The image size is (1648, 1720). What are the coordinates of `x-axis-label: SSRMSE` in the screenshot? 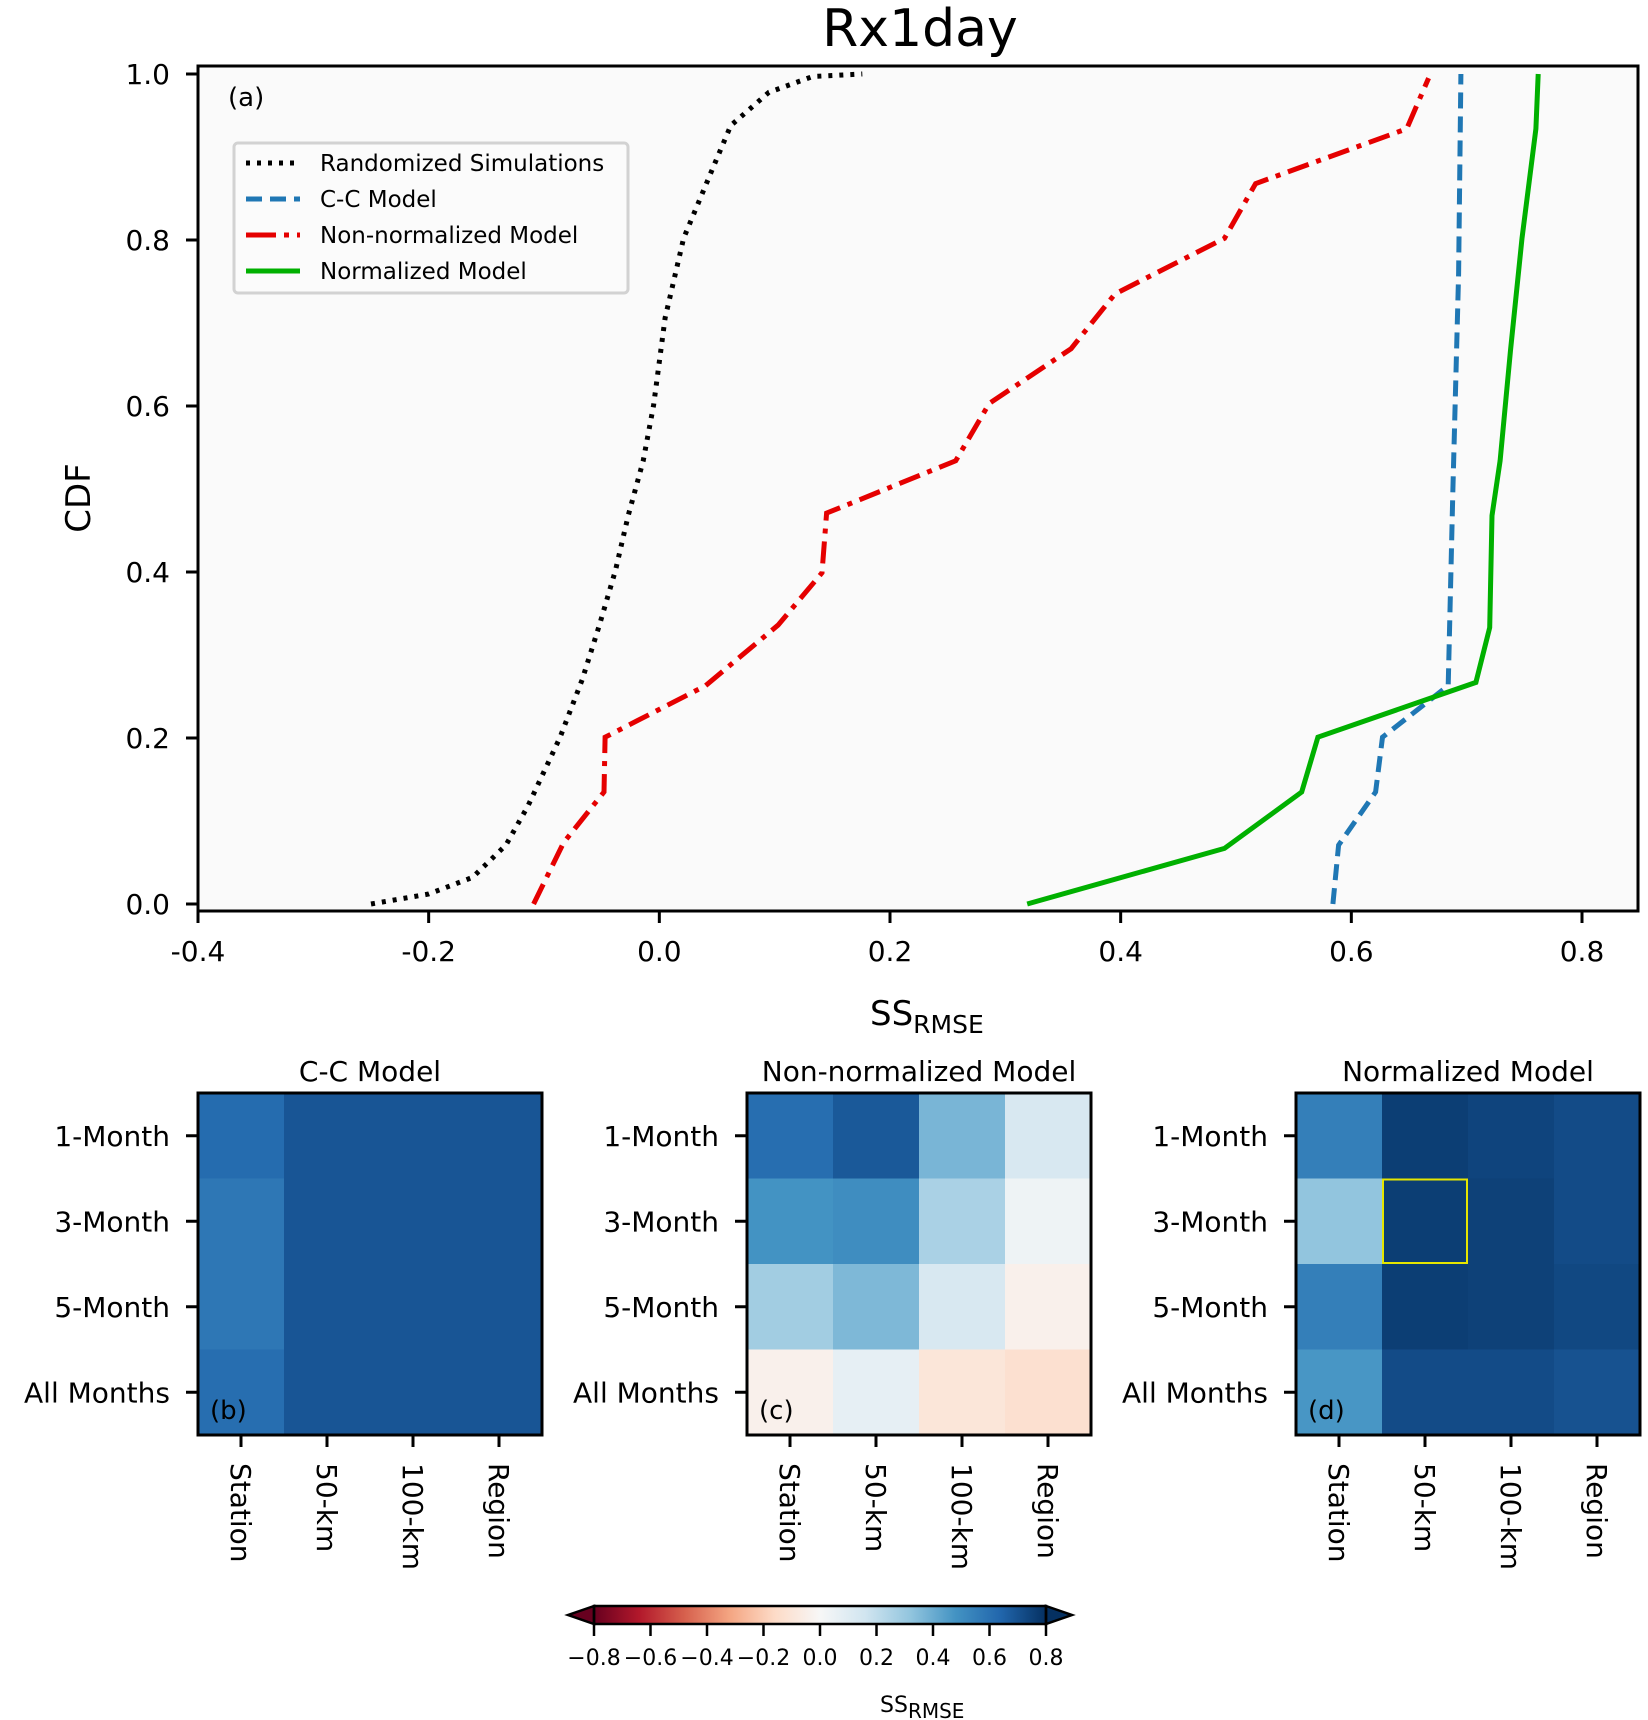 It's located at (927, 1016).